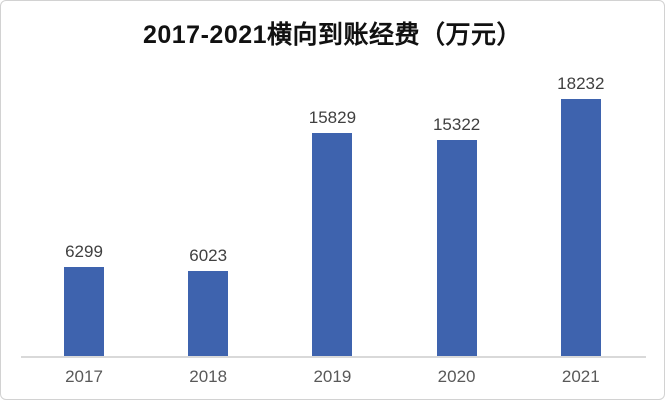 This screenshot has width=665, height=400. What do you see at coordinates (84, 251) in the screenshot?
I see `bar-value-label: 6299` at bounding box center [84, 251].